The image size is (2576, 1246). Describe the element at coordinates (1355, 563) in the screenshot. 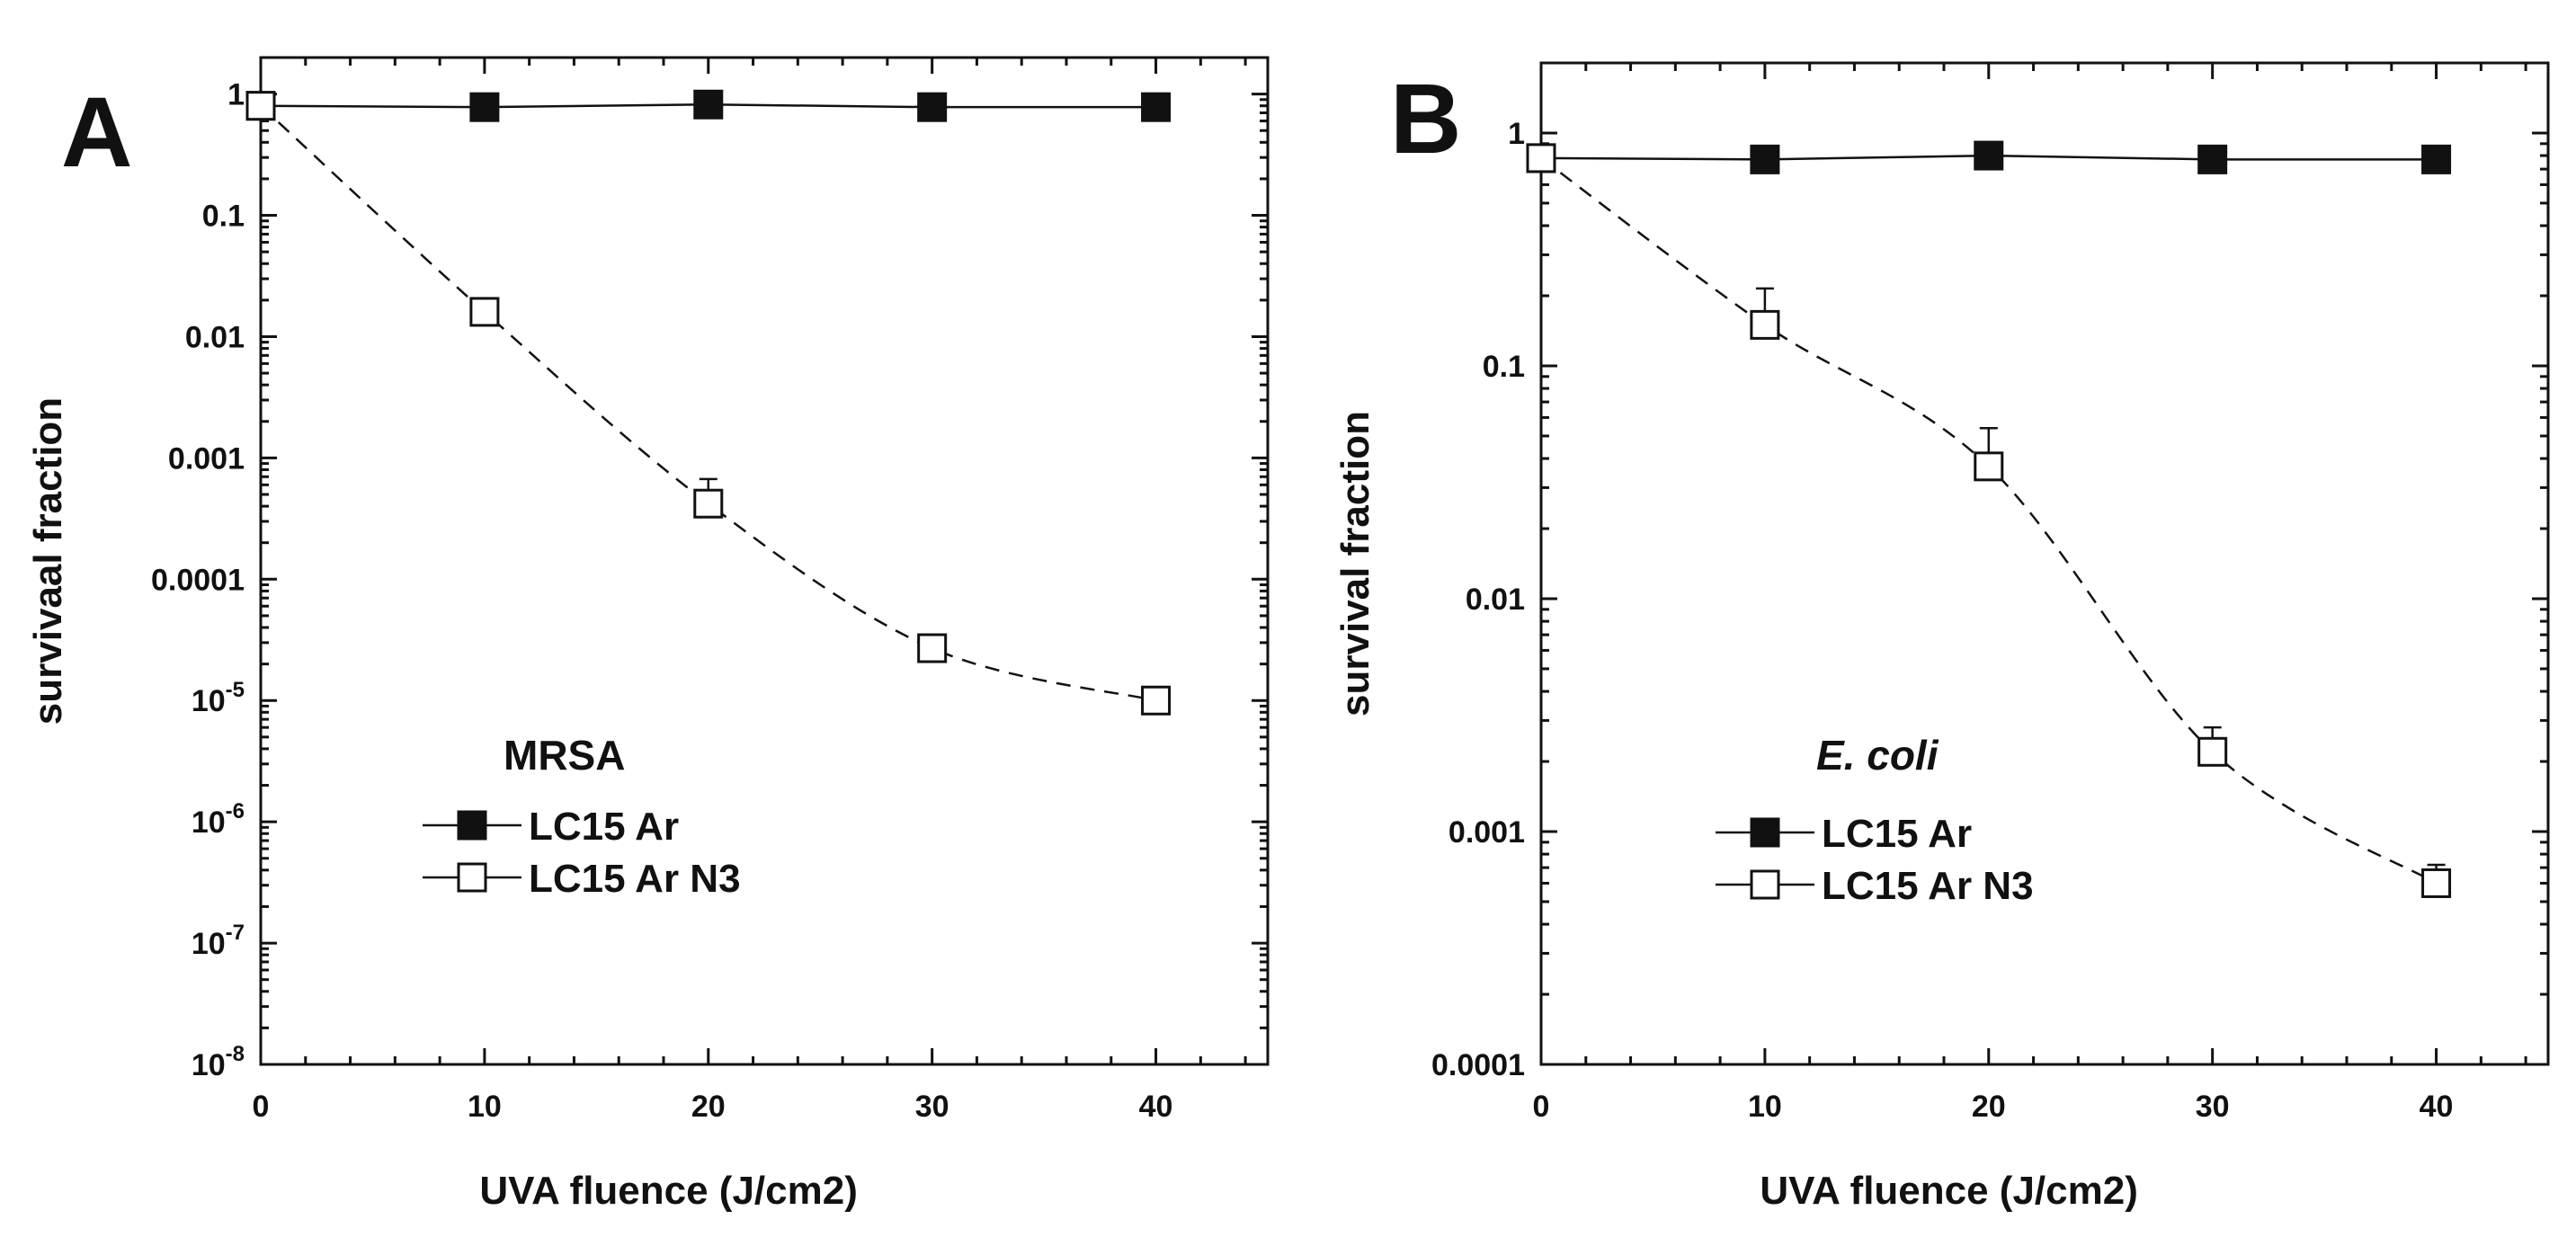

I see `y-axis-title: survival fraction` at that location.